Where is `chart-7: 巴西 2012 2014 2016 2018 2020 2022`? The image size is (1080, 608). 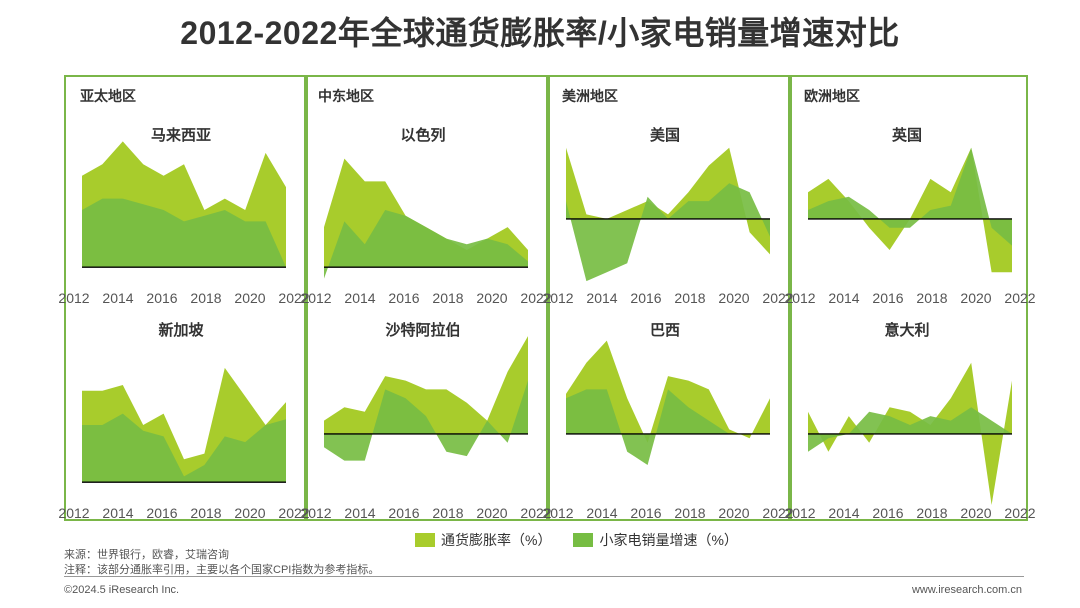 chart-7: 巴西 2012 2014 2016 2018 2020 2022 is located at coordinates (667, 421).